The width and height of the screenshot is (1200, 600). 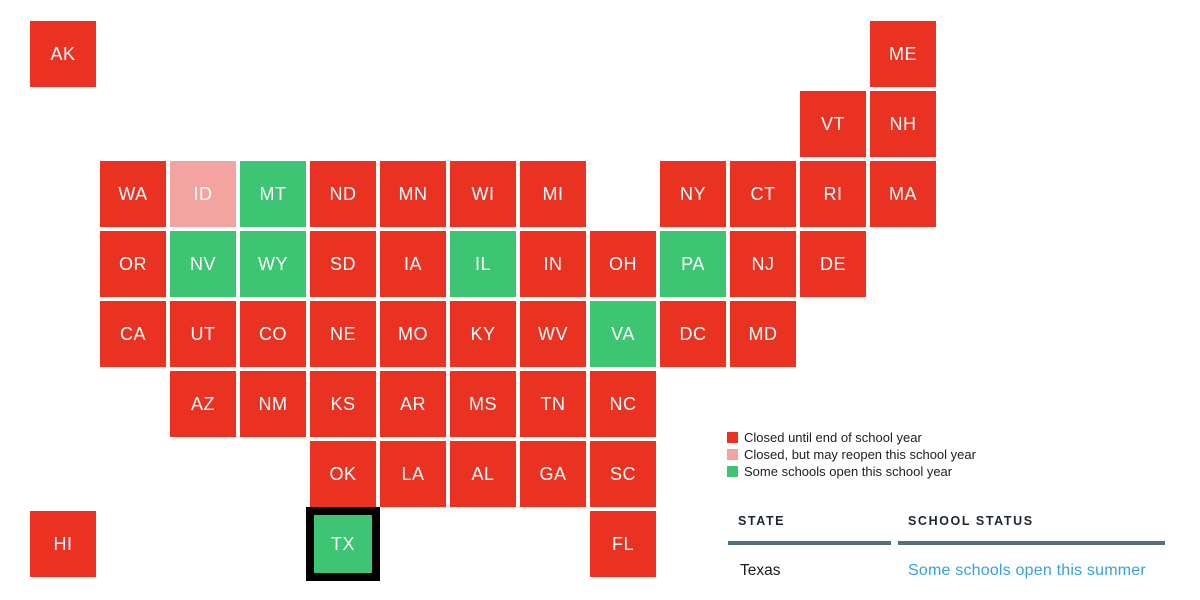 I want to click on state-tile-TN: TN, so click(x=553, y=404).